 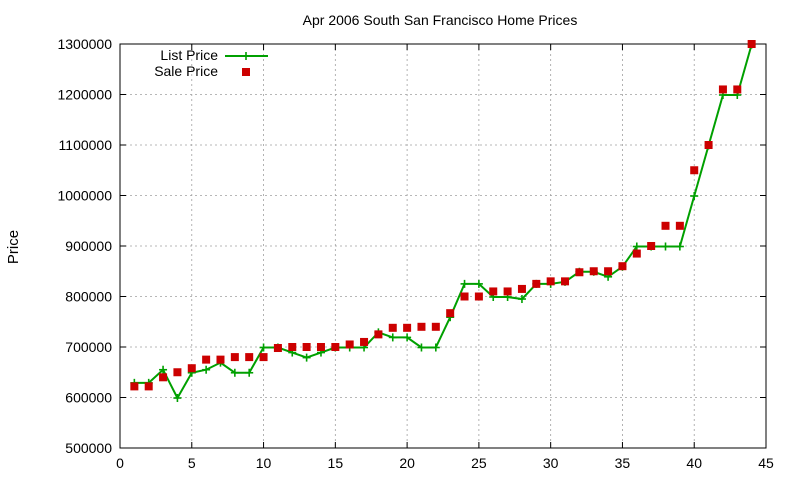 What do you see at coordinates (88, 246) in the screenshot?
I see `y-tick-label: 900000` at bounding box center [88, 246].